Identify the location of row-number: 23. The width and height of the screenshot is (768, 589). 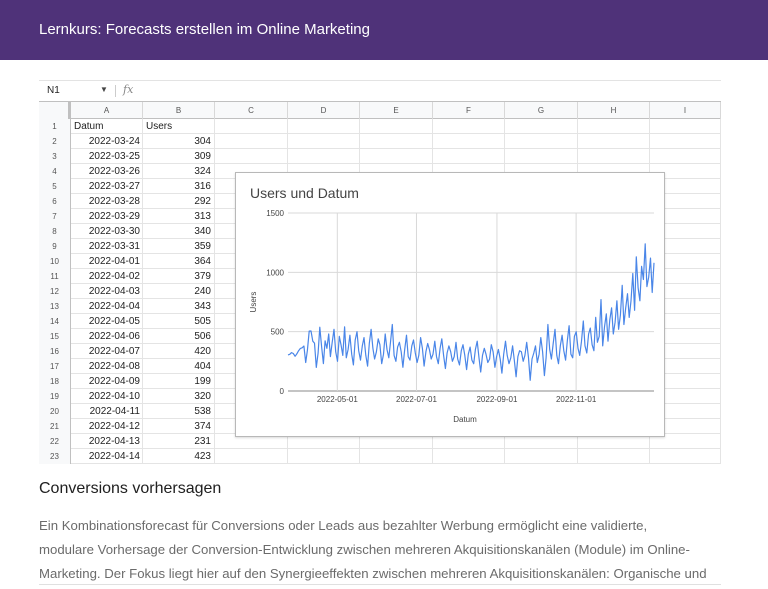
(55, 456).